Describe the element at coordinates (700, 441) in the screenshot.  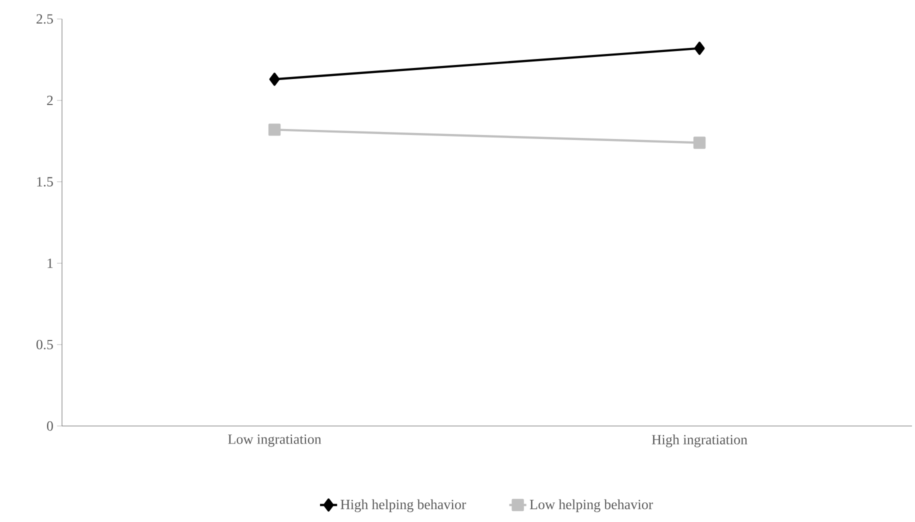
I see `x-tick-label: High ingratiation` at that location.